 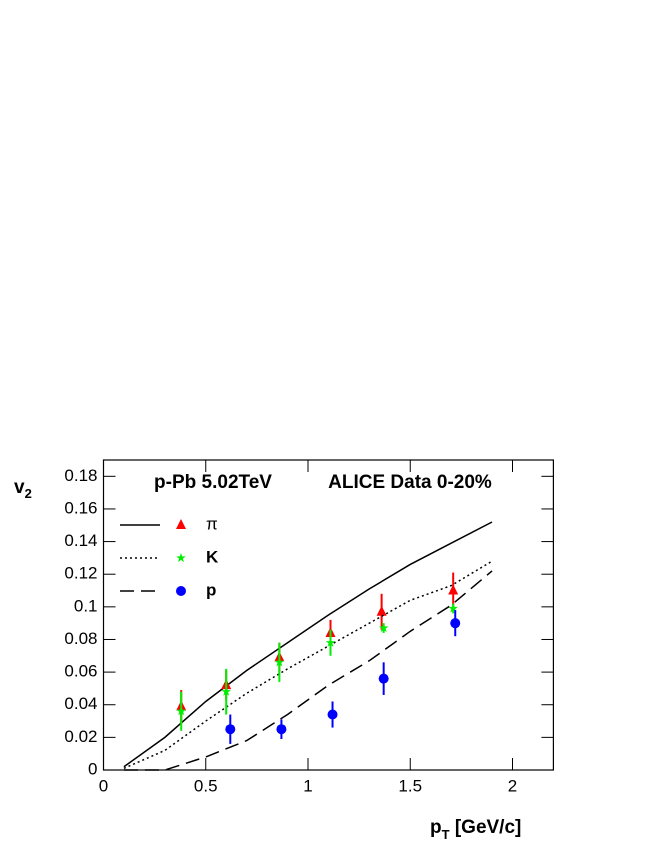 What do you see at coordinates (206, 785) in the screenshot?
I see `x-tick-label: 0.5` at bounding box center [206, 785].